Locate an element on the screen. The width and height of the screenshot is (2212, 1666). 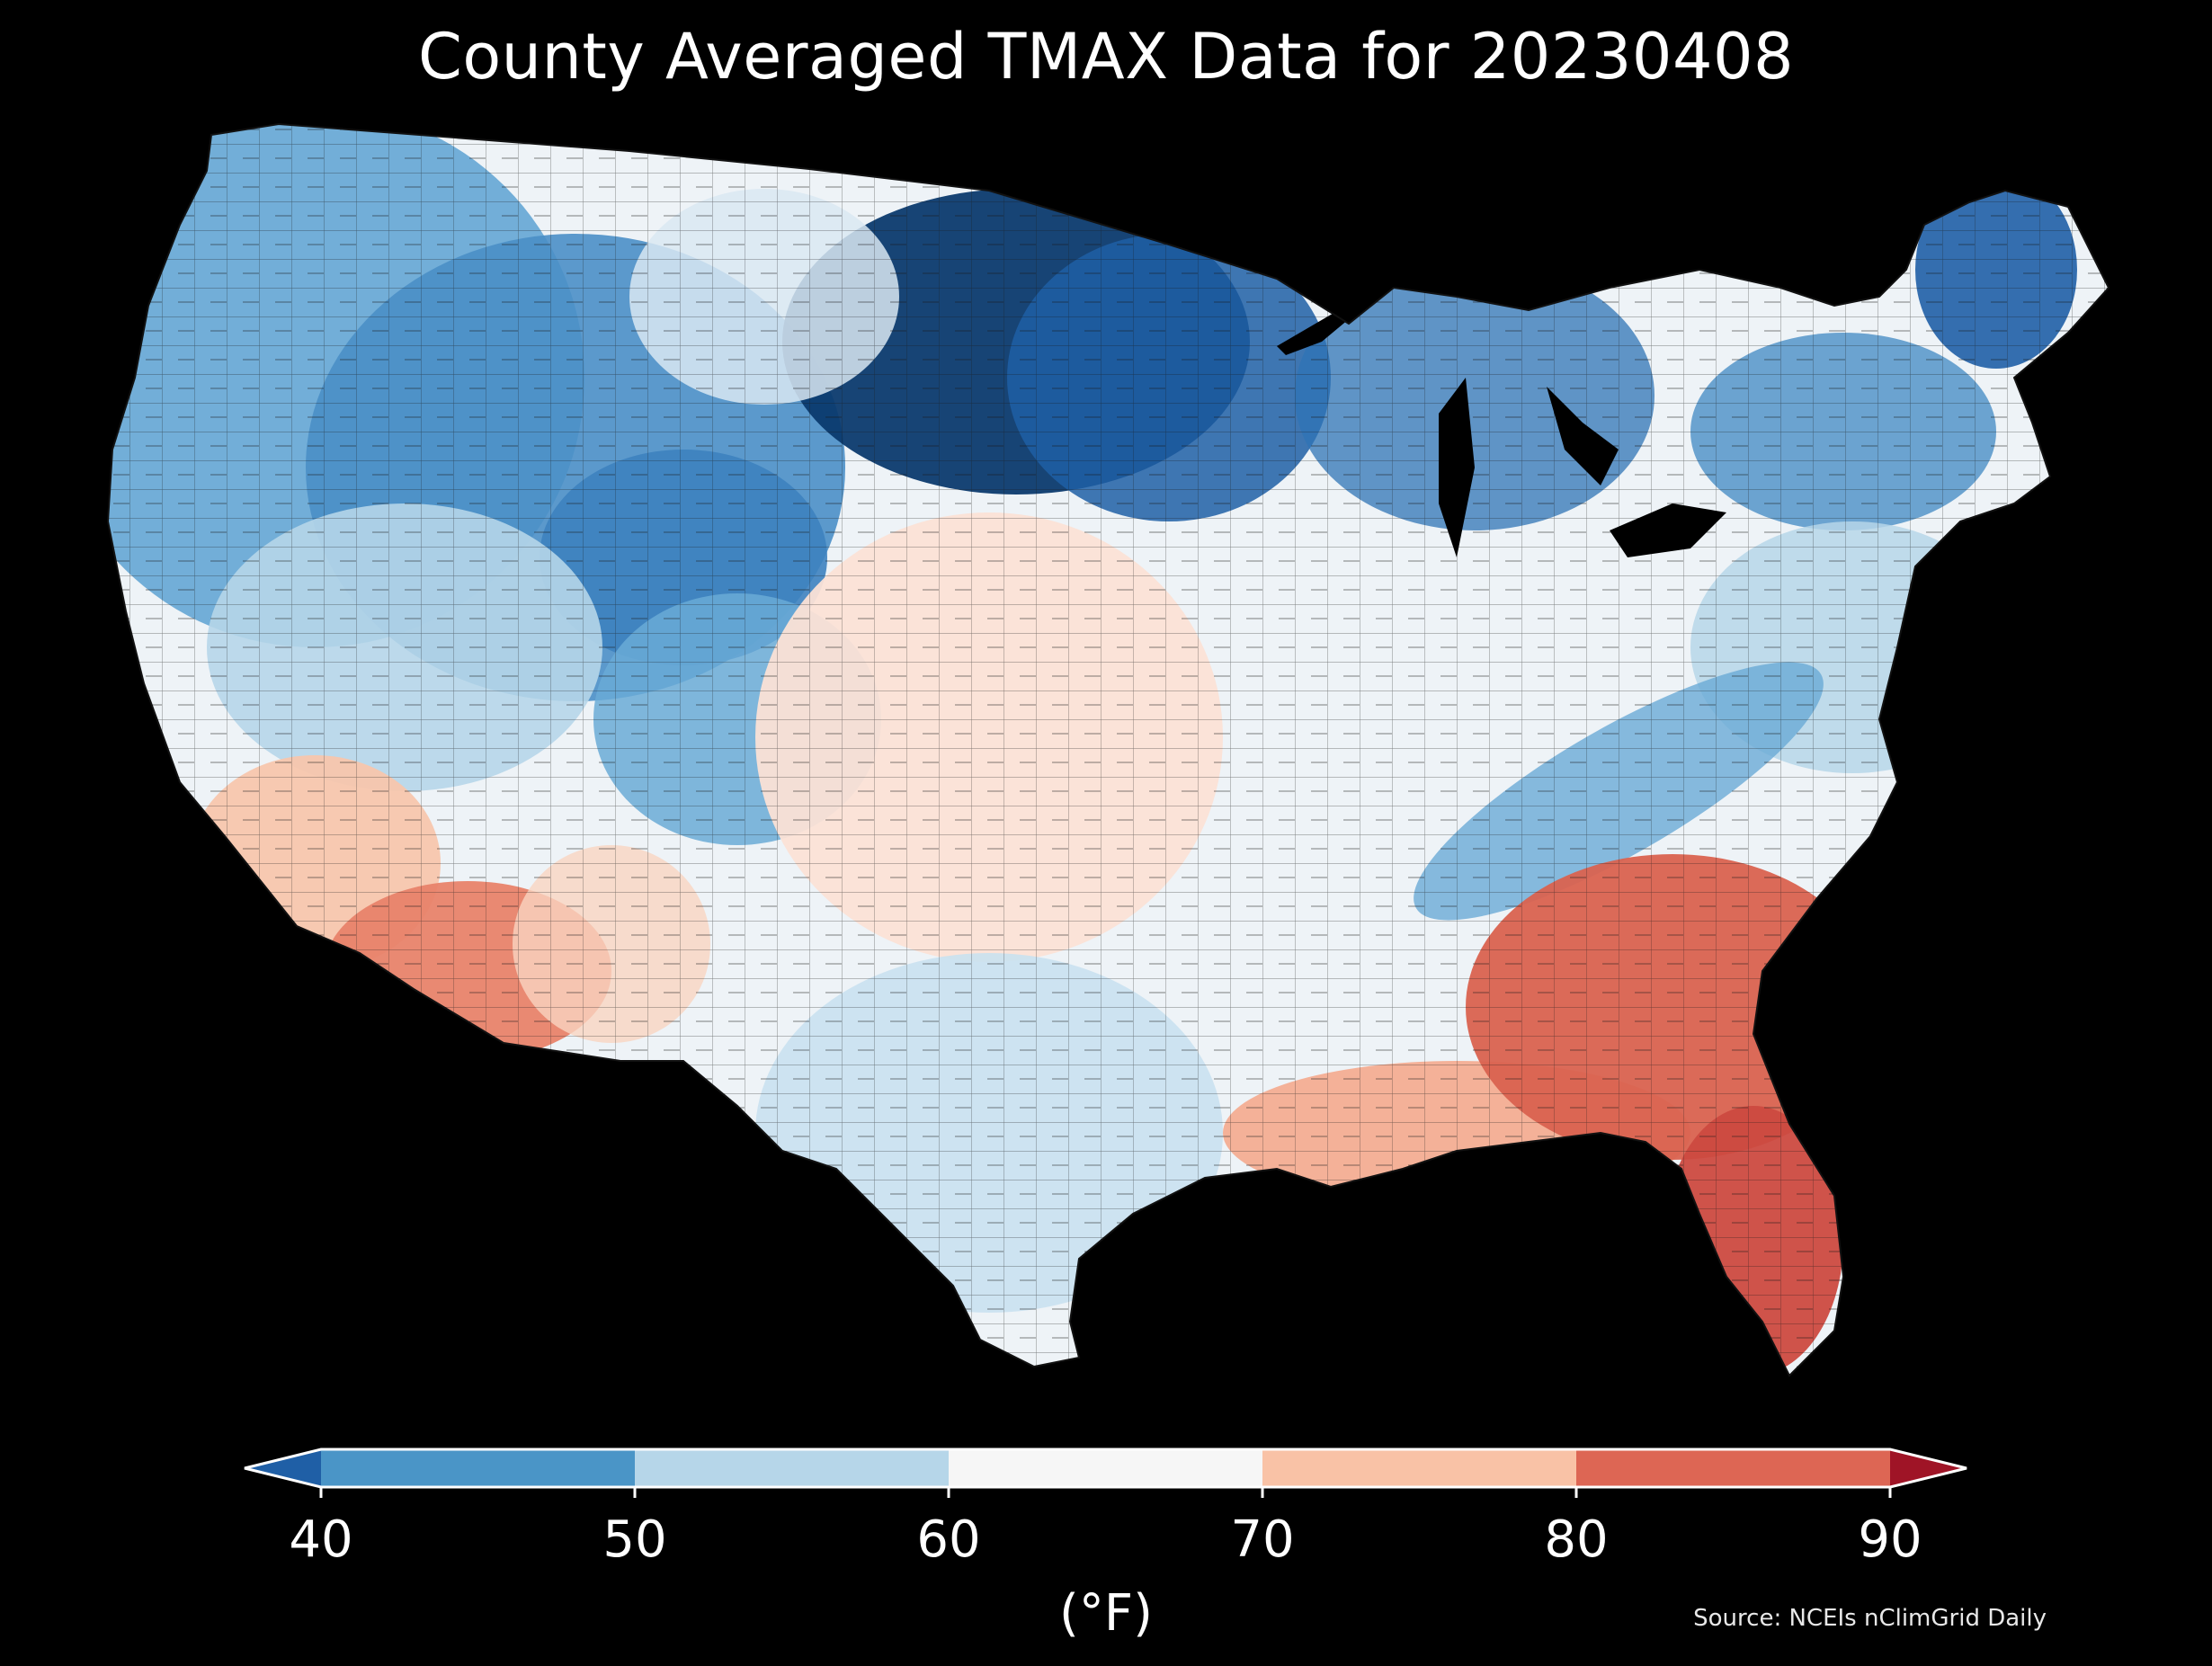
colorbar-tick-label: 50 is located at coordinates (634, 1540).